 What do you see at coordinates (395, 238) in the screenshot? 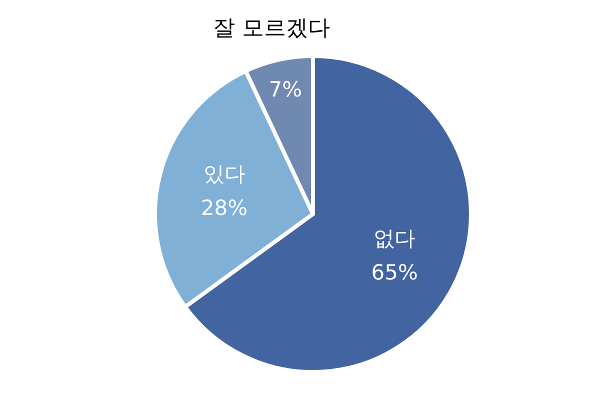
I see `slice-label: 없다` at bounding box center [395, 238].